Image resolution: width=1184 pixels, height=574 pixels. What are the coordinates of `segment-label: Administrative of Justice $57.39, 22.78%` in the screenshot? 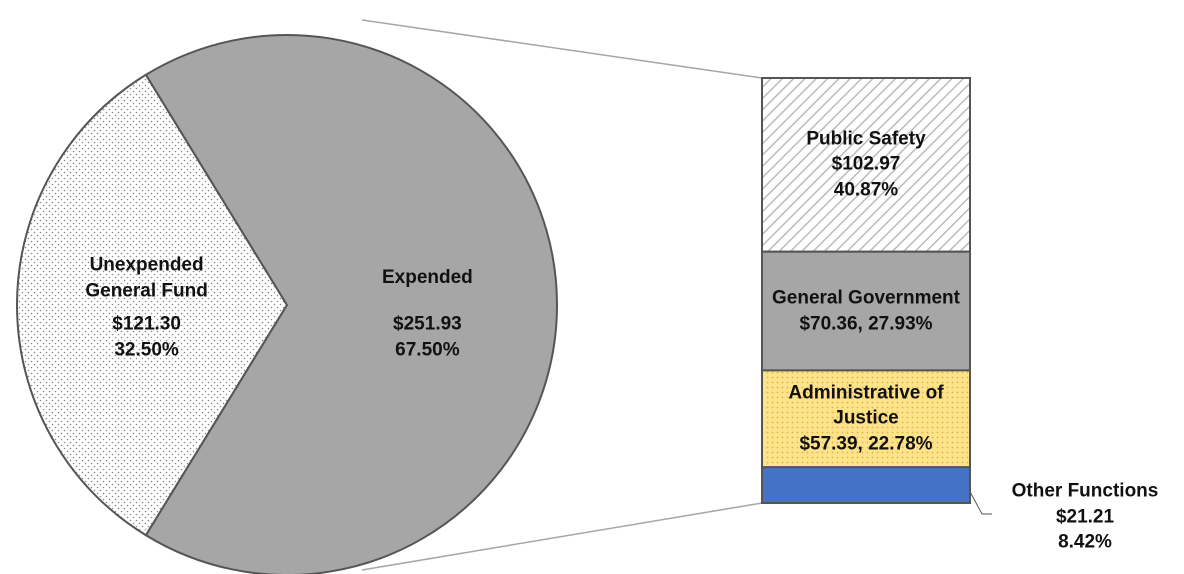 It's located at (866, 418).